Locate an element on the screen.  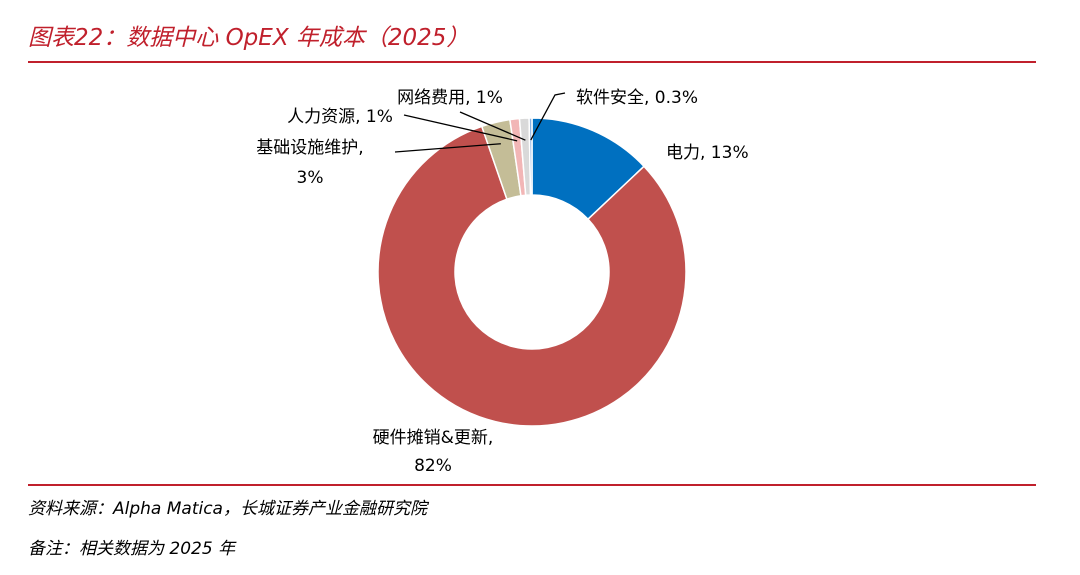
remark-note: 备注：相关数据为 2025 年 is located at coordinates (132, 549).